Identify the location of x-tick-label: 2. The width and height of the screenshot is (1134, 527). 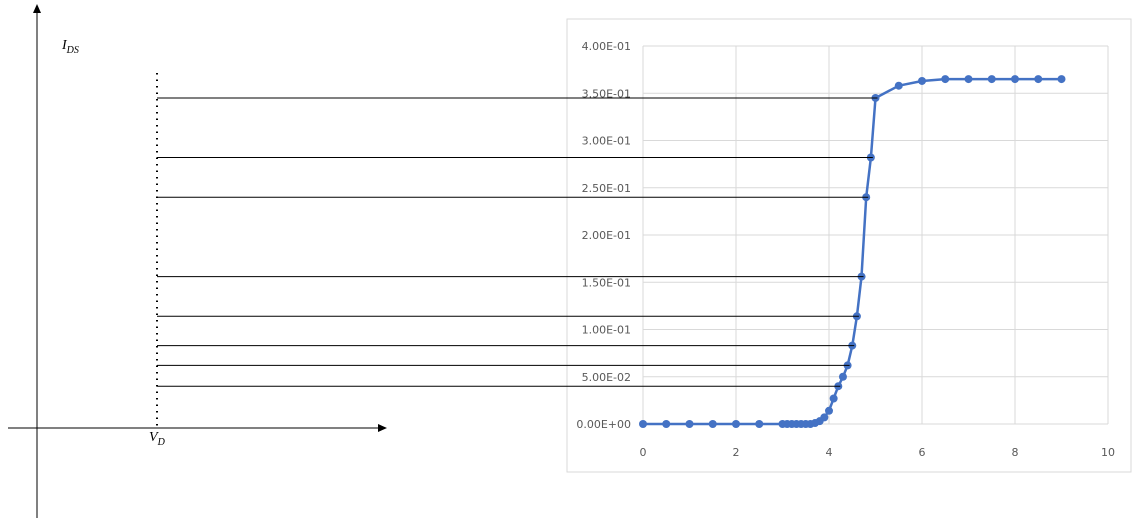
(736, 452).